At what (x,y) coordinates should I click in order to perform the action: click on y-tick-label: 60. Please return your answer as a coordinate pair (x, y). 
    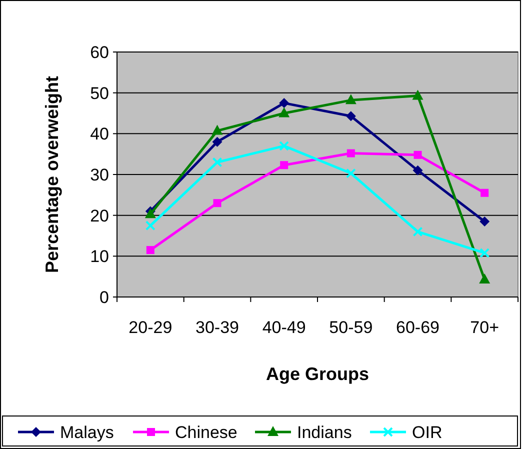
    Looking at the image, I should click on (99, 52).